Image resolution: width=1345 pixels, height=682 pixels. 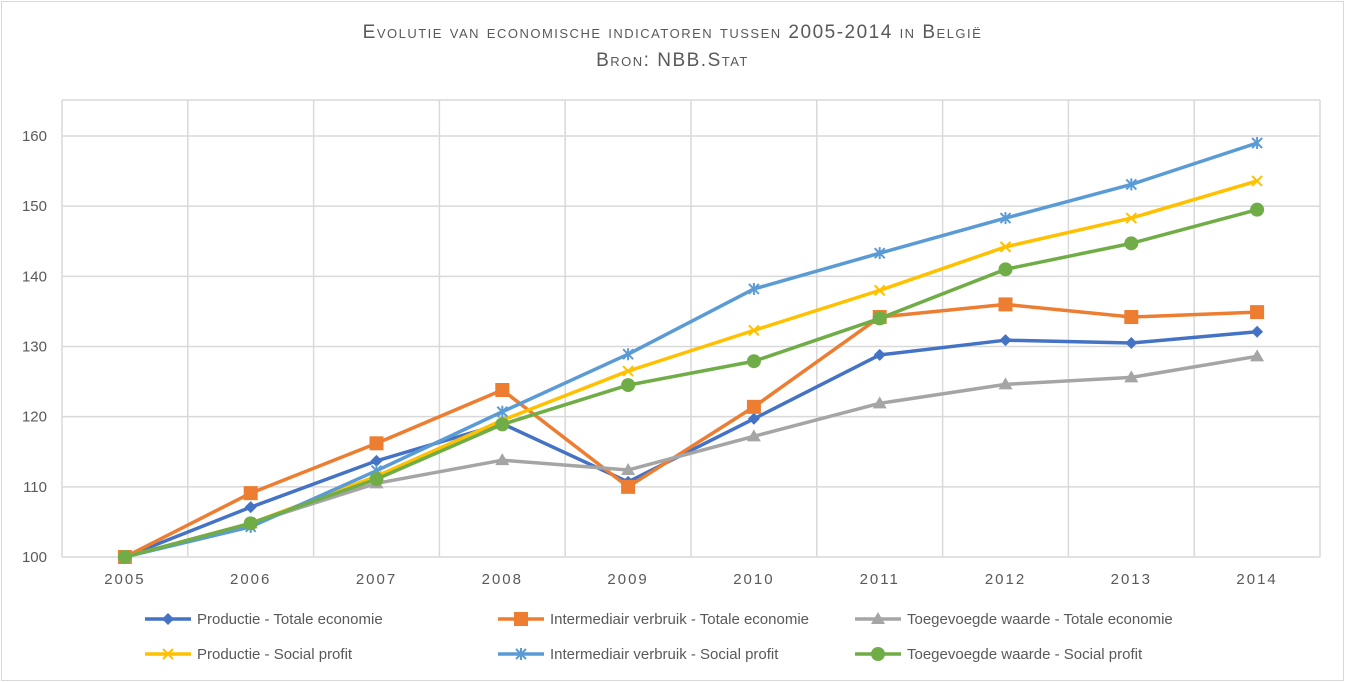 I want to click on x-tick-label: 2006, so click(x=250, y=579).